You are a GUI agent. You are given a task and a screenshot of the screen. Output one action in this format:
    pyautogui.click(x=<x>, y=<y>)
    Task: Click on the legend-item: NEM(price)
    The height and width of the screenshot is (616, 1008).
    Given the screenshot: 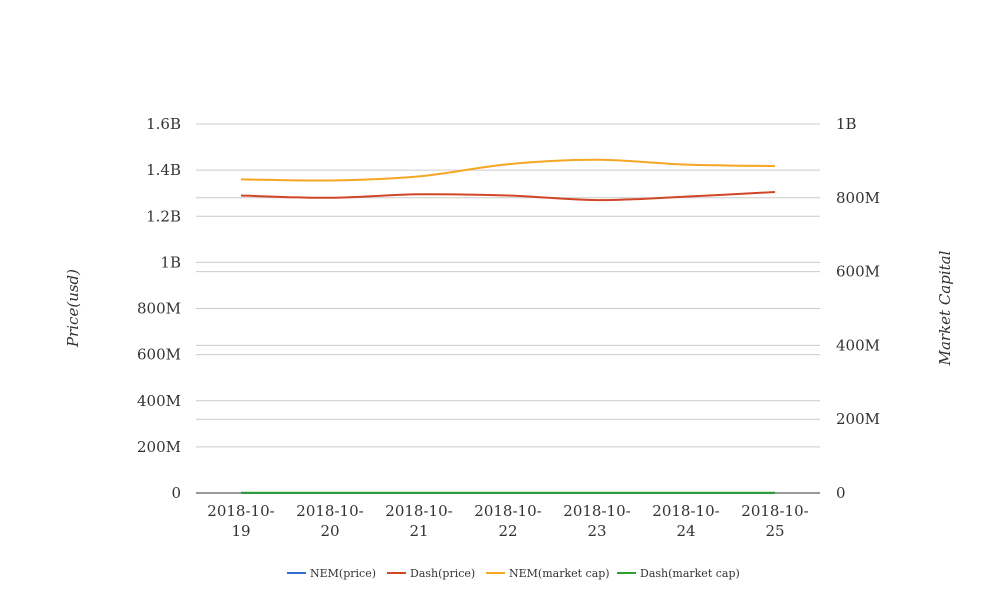 What is the action you would take?
    pyautogui.click(x=331, y=573)
    